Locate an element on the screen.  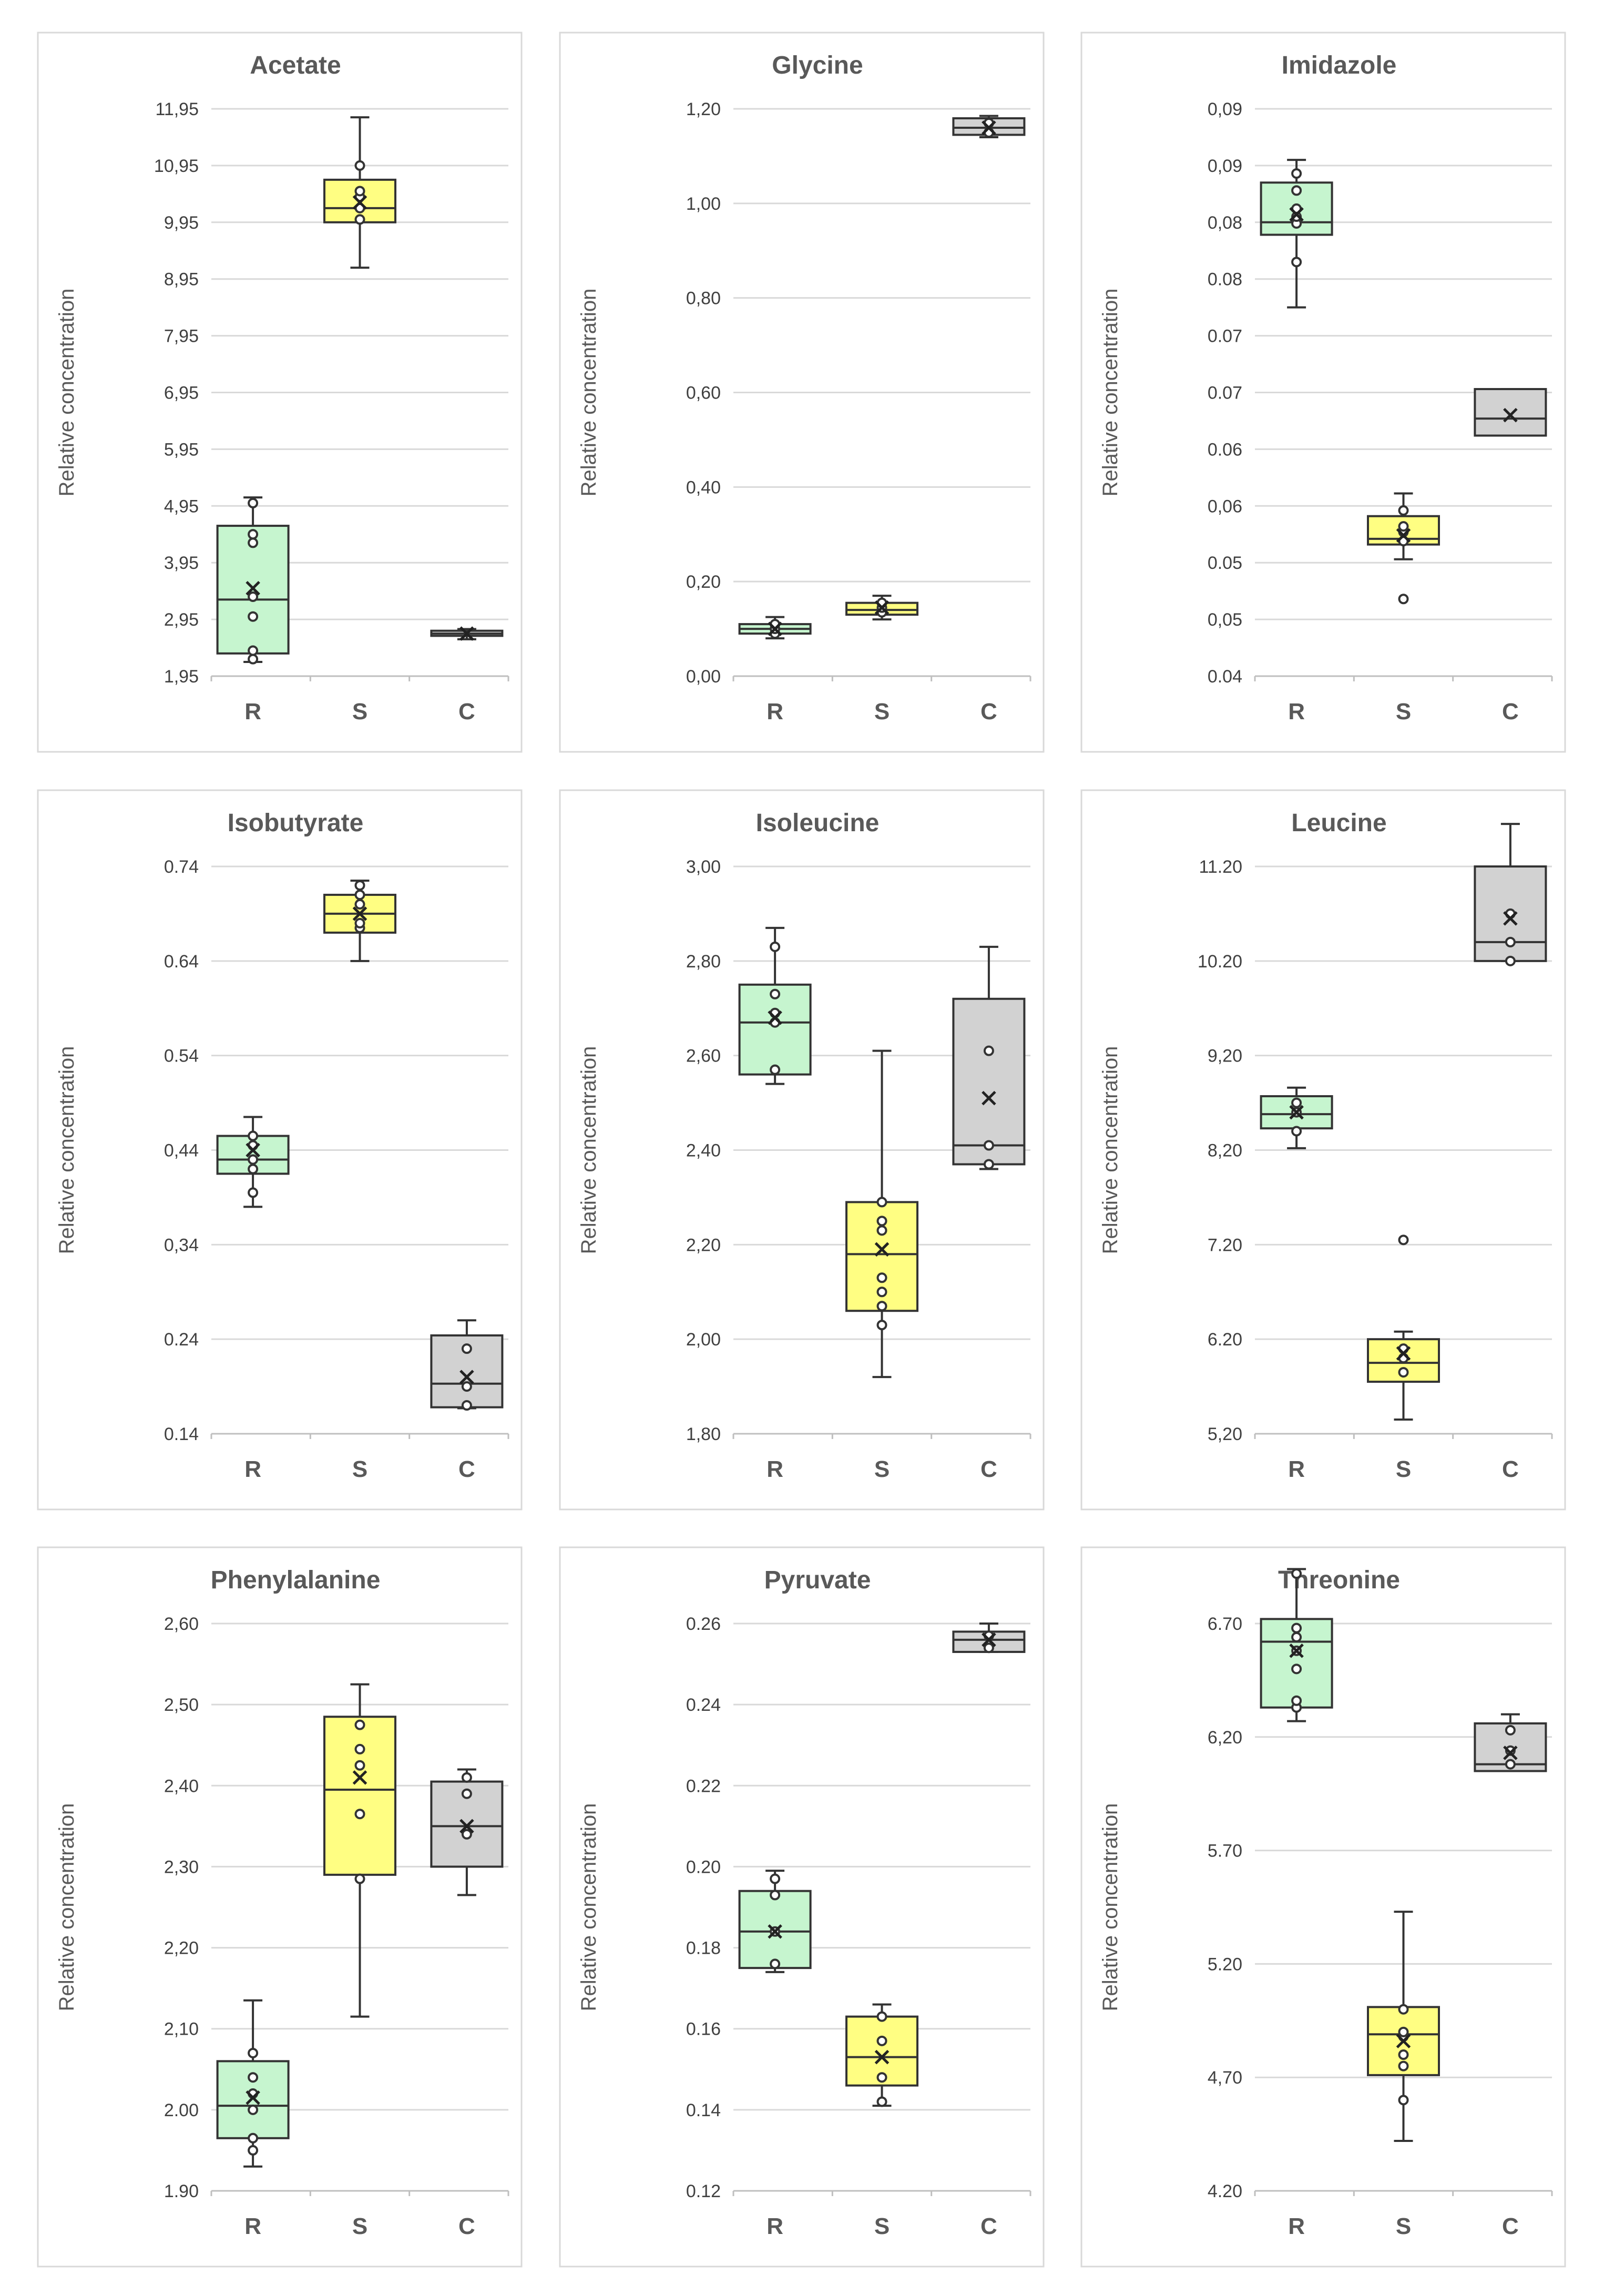
y-tick-label: 0.14 is located at coordinates (703, 2110).